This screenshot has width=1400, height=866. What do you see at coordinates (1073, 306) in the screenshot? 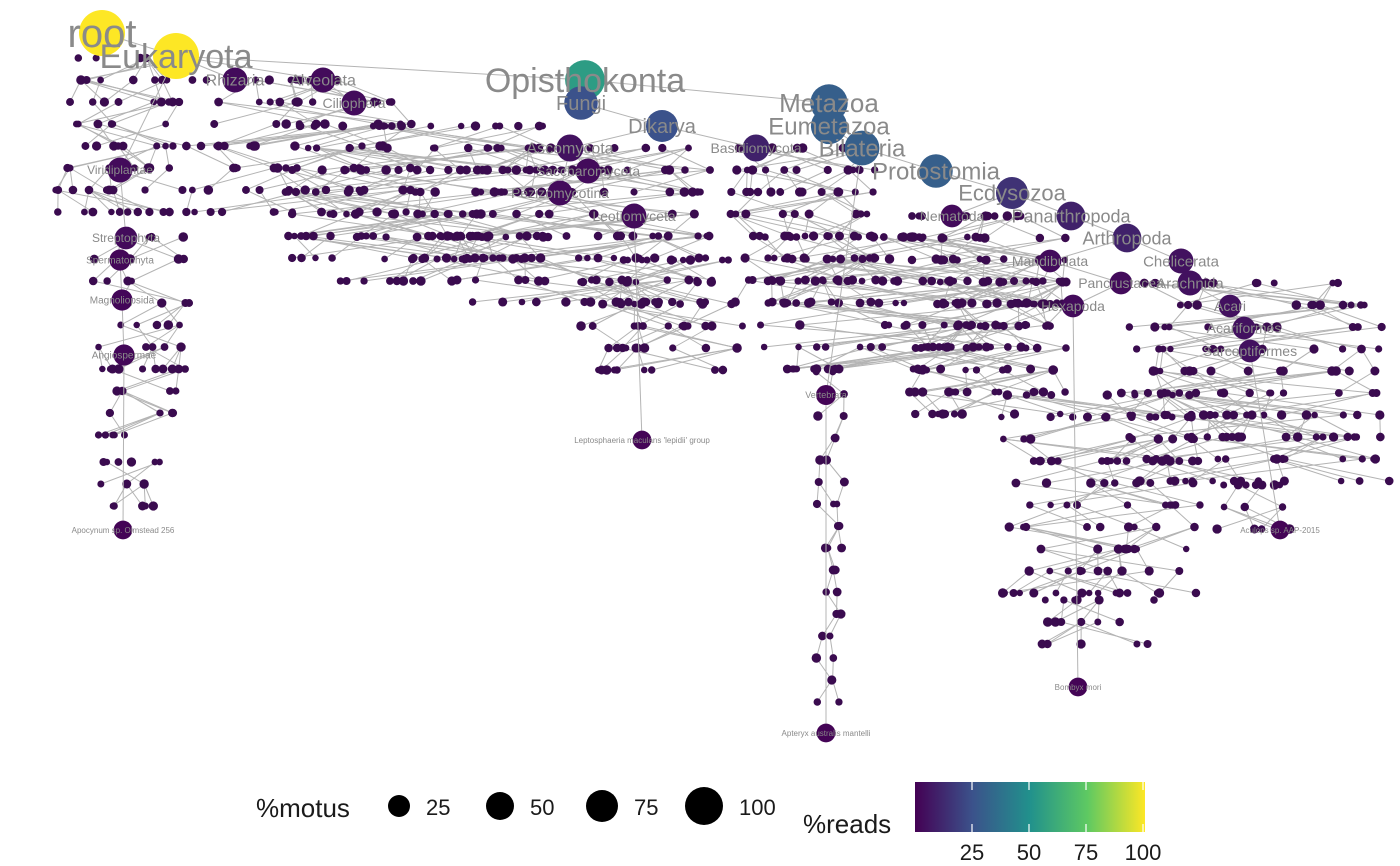
I see `label-hexa: Hexapoda` at bounding box center [1073, 306].